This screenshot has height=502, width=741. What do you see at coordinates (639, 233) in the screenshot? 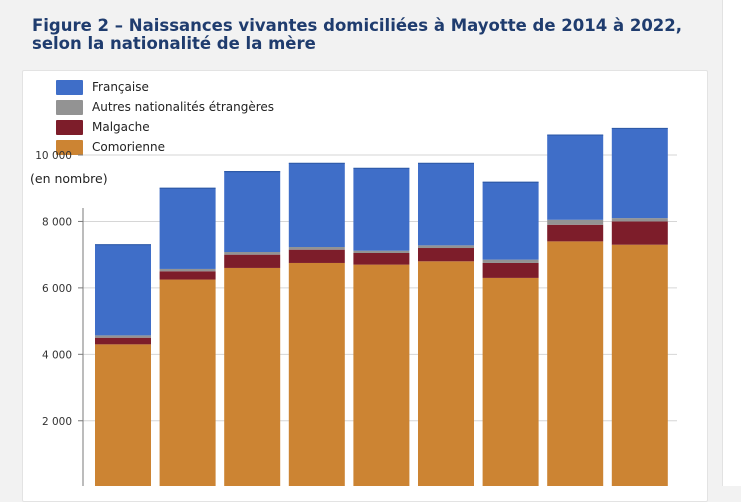
I see `bar-2022-malgache` at bounding box center [639, 233].